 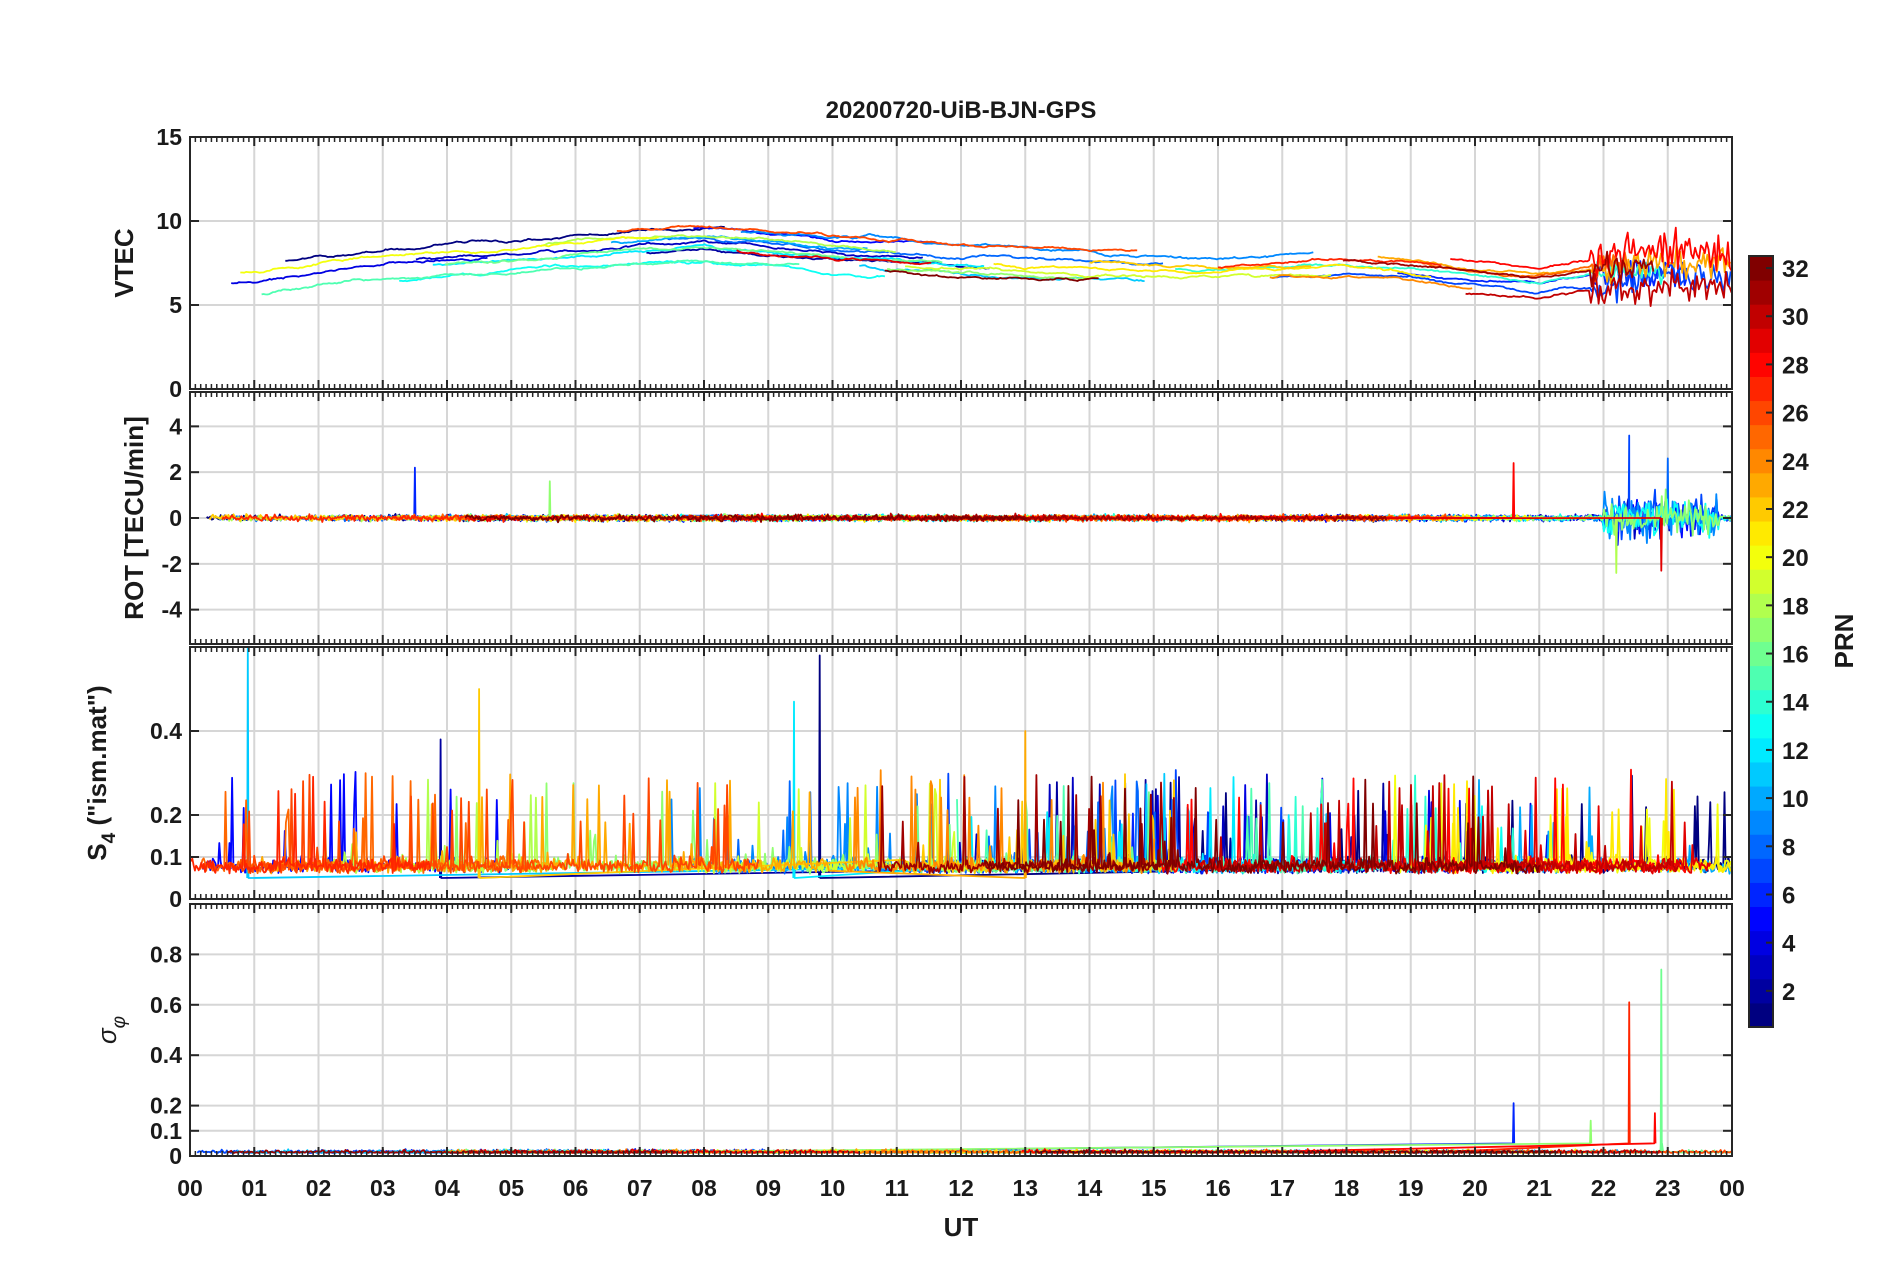 I want to click on x-tick-label: 06, so click(x=576, y=1188).